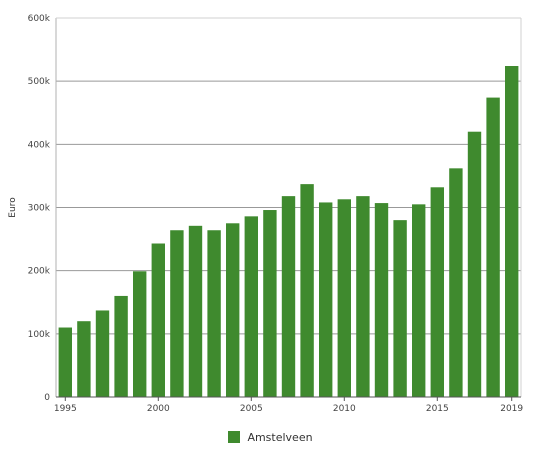 This screenshot has width=541, height=453. What do you see at coordinates (512, 232) in the screenshot?
I see `bar-2019` at bounding box center [512, 232].